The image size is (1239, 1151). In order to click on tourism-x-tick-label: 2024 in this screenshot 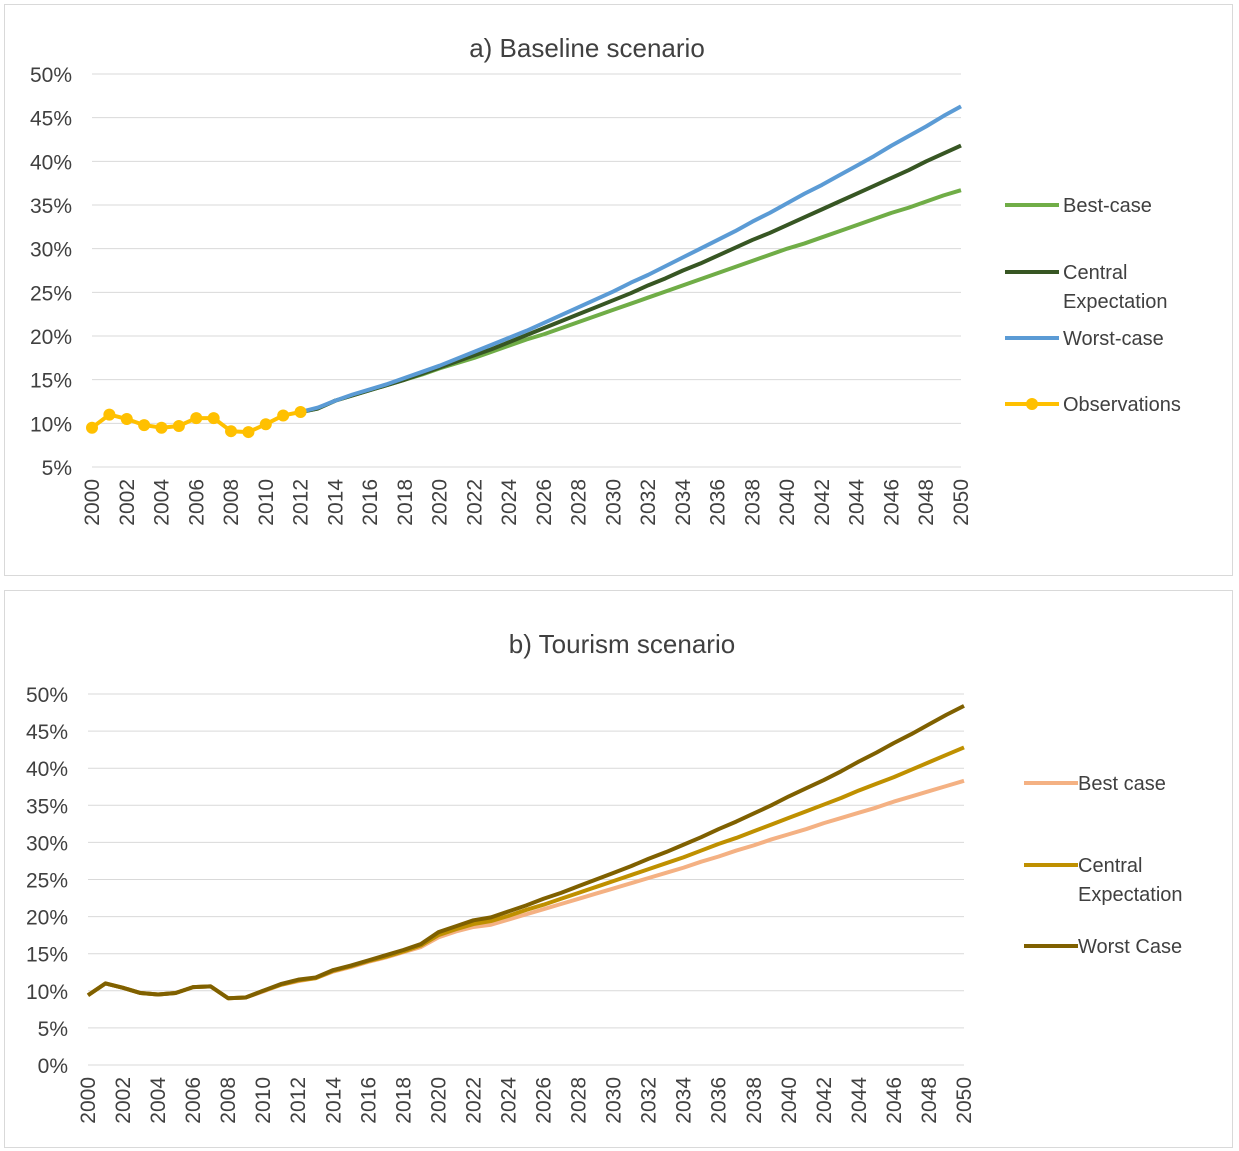, I will do `click(508, 1100)`.